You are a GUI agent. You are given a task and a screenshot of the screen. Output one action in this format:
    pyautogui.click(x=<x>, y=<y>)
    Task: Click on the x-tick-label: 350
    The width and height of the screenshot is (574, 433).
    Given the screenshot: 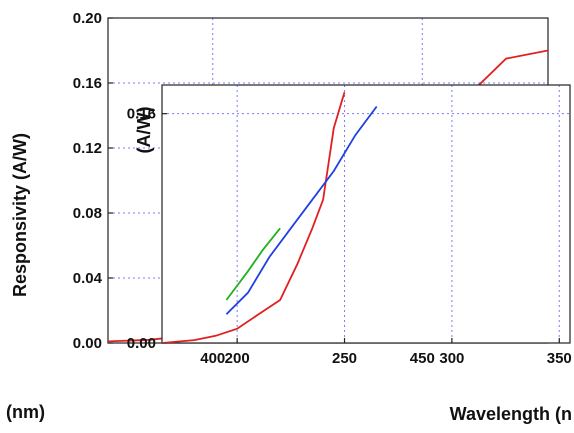 What is the action you would take?
    pyautogui.click(x=559, y=358)
    